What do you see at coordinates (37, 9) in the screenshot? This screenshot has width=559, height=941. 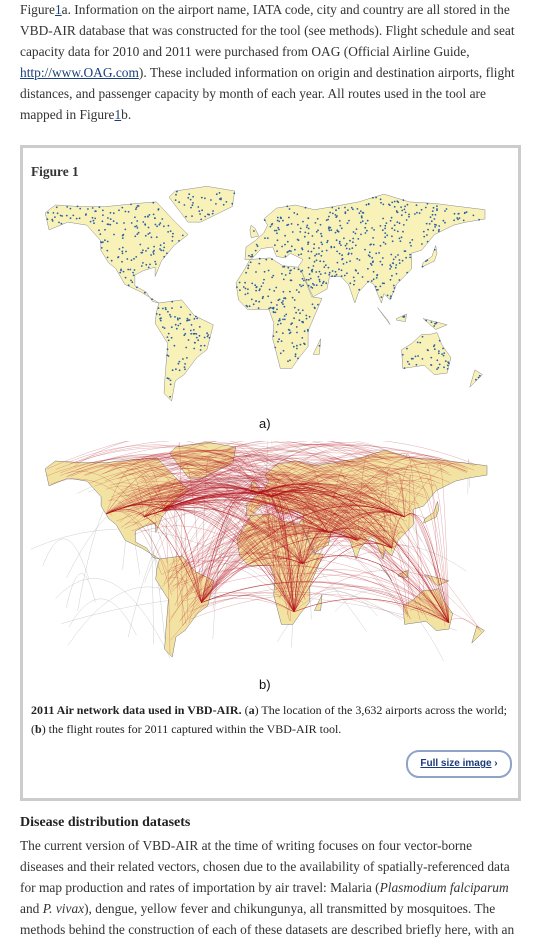 I see `text: Figure` at bounding box center [37, 9].